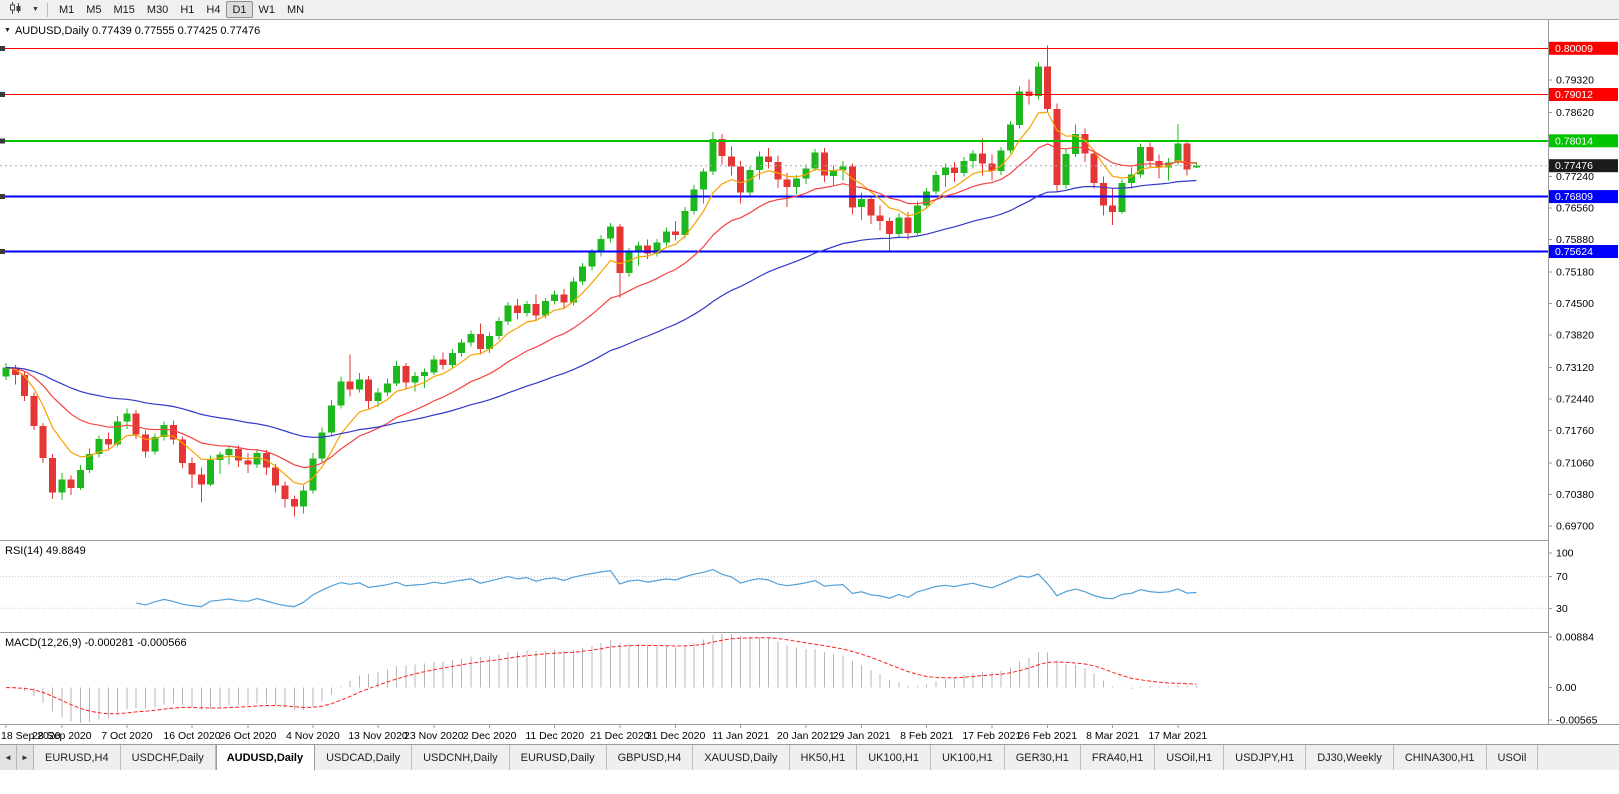 The width and height of the screenshot is (1619, 794). What do you see at coordinates (1574, 252) in the screenshot?
I see `svg-text: 0.75624` at bounding box center [1574, 252].